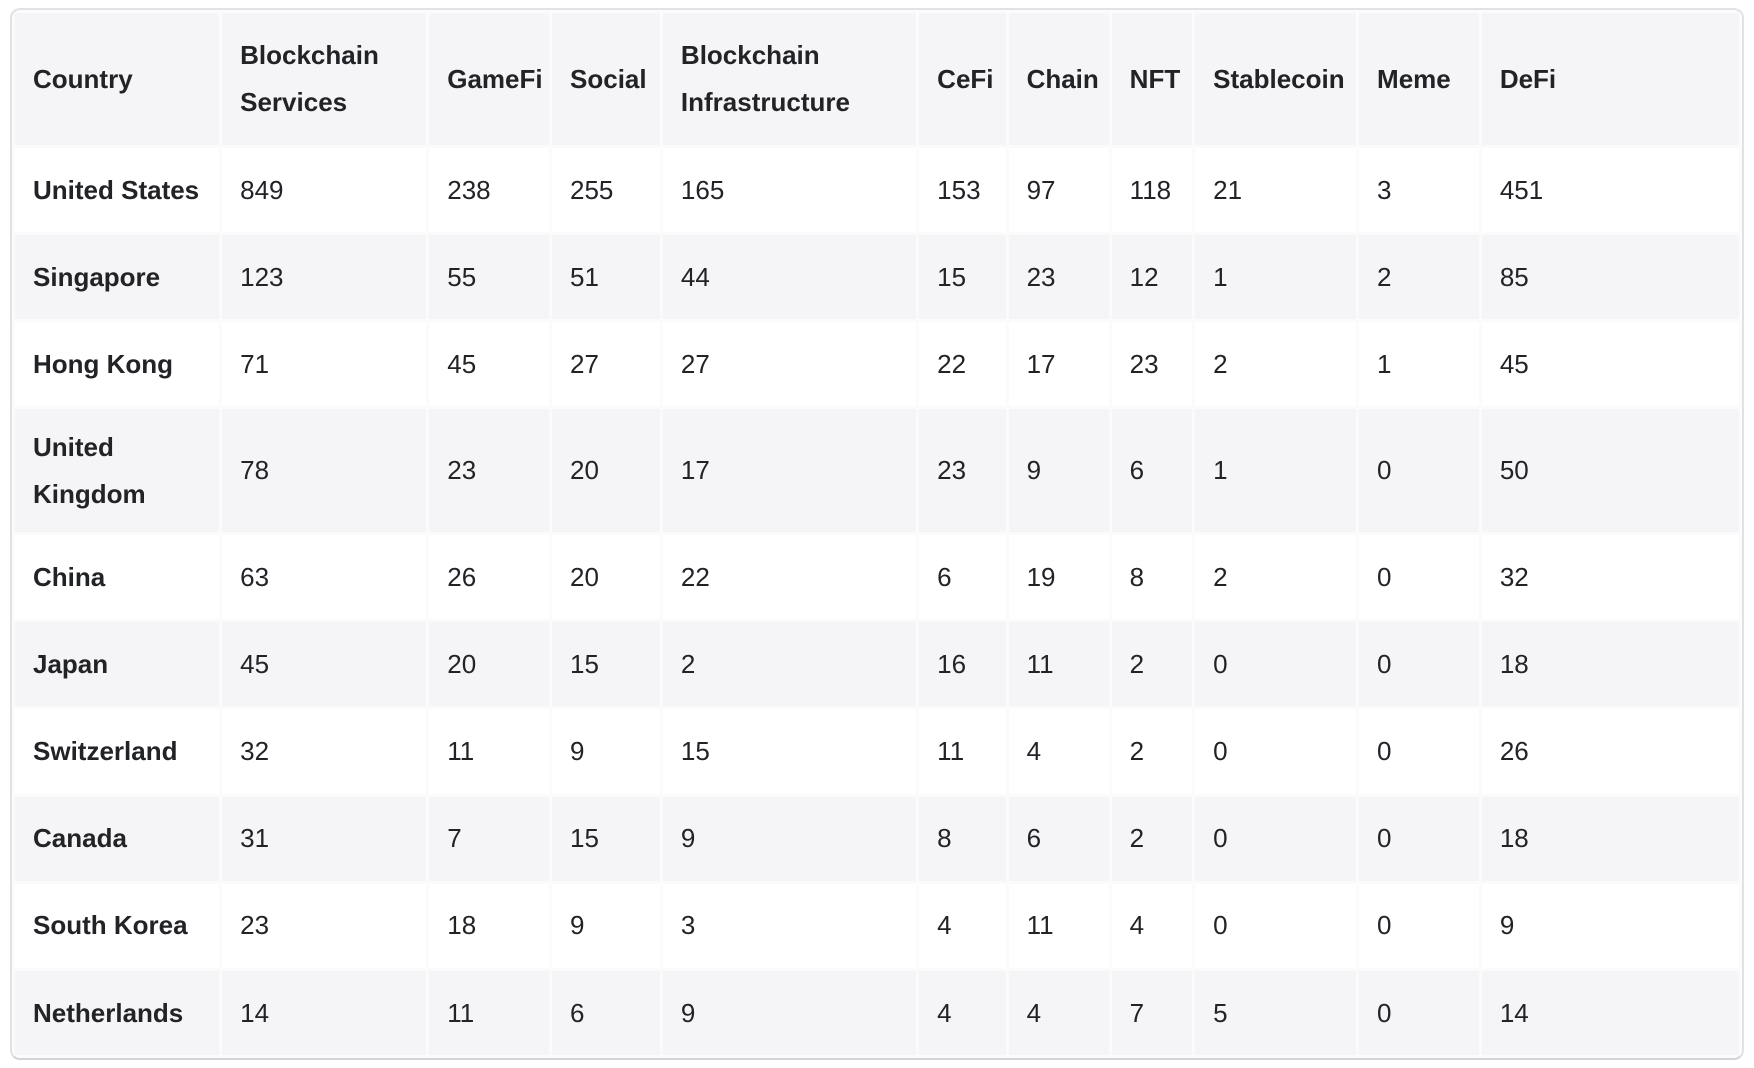  I want to click on value-cell: 165, so click(789, 190).